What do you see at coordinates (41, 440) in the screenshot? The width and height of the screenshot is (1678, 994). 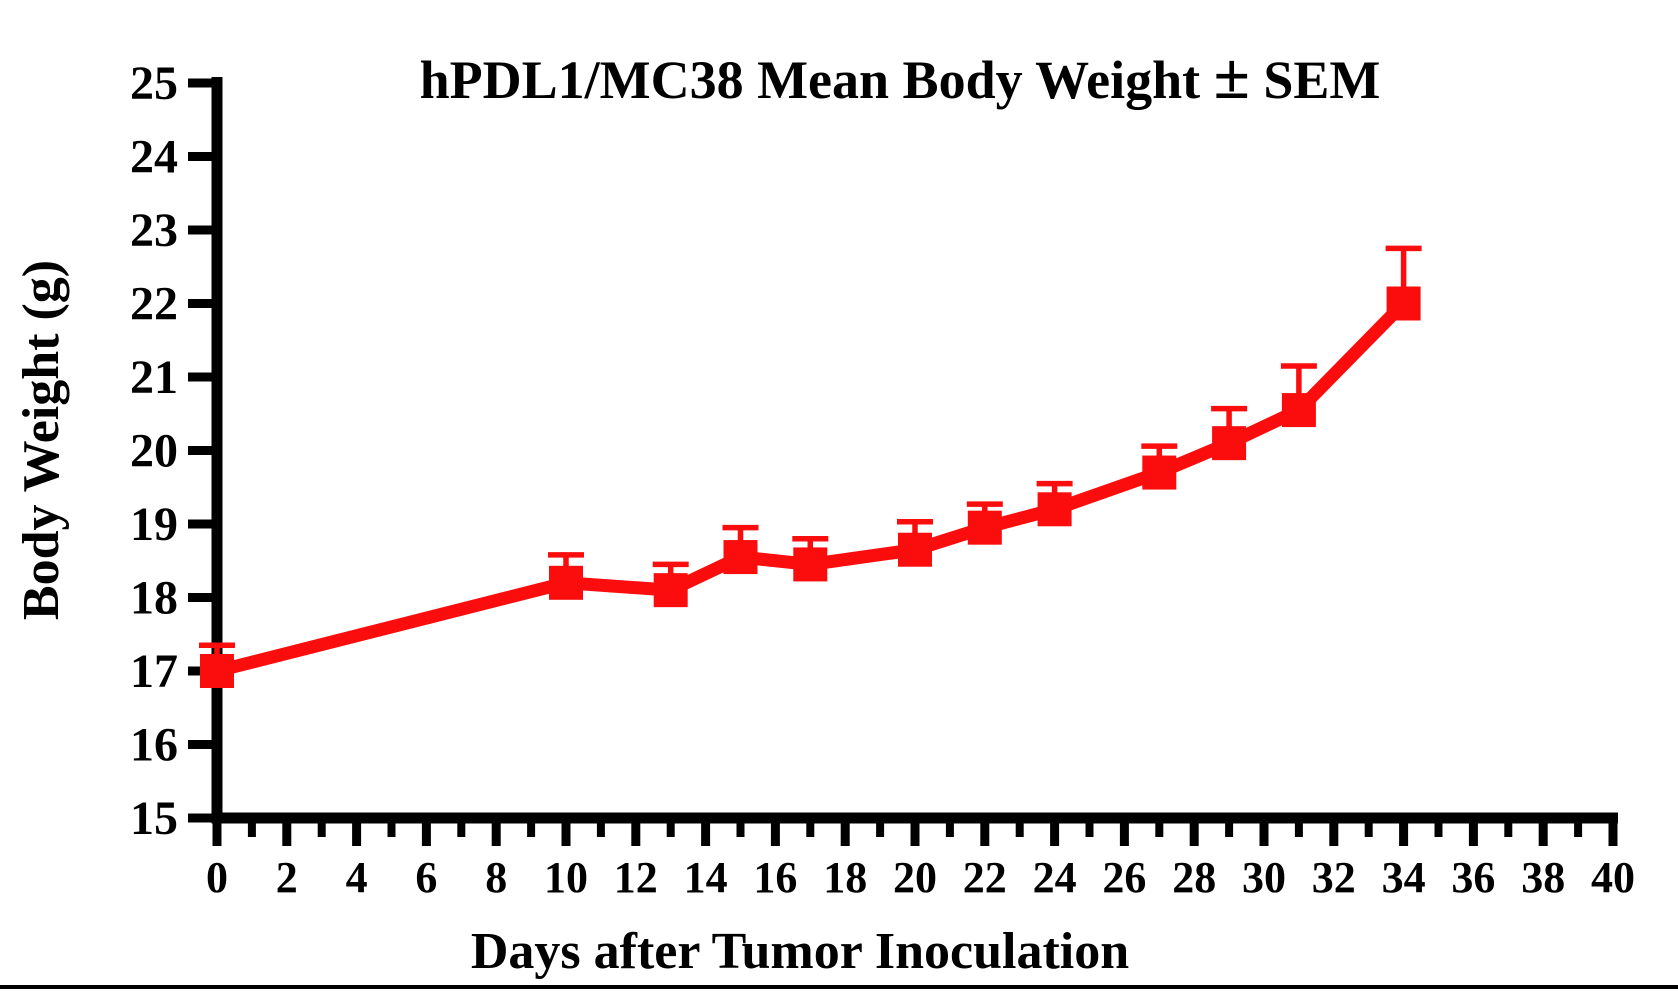 I see `y-axis-title: Body Weight (g)` at bounding box center [41, 440].